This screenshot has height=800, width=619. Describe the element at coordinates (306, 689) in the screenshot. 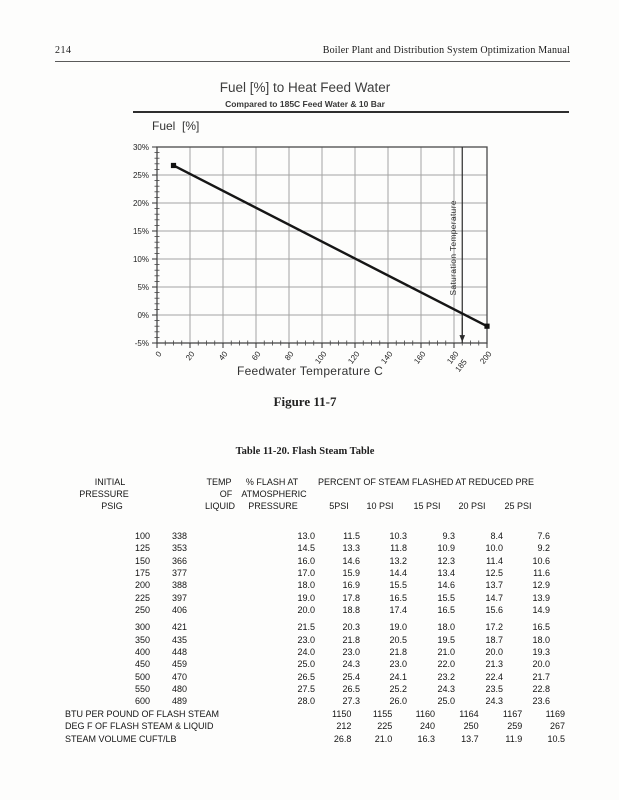

I see `table-cell: 27.5` at that location.